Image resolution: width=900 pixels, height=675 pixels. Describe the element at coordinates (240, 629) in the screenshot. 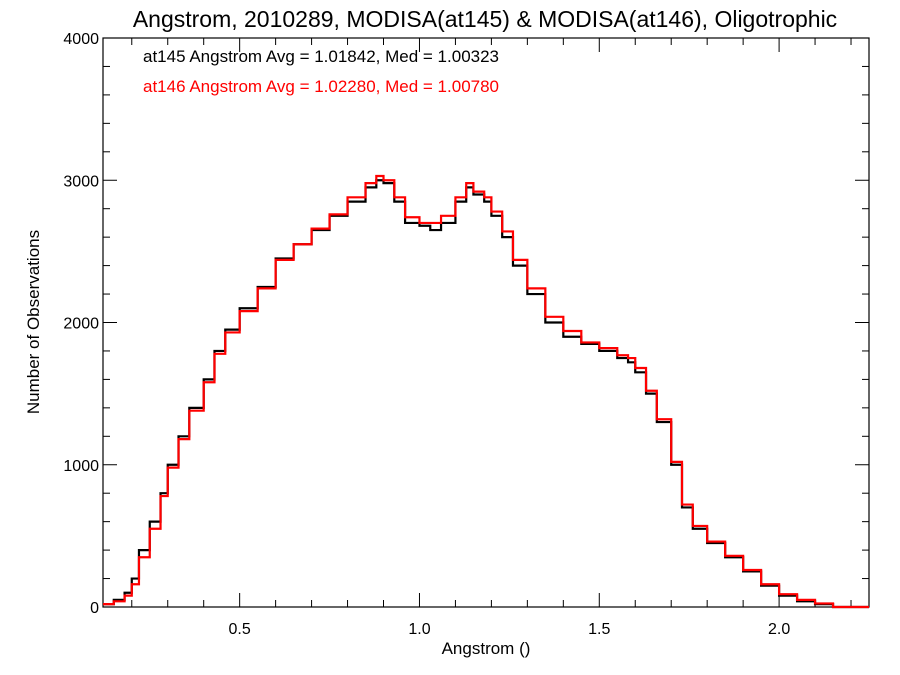

I see `x-tick-label: 0.5` at that location.